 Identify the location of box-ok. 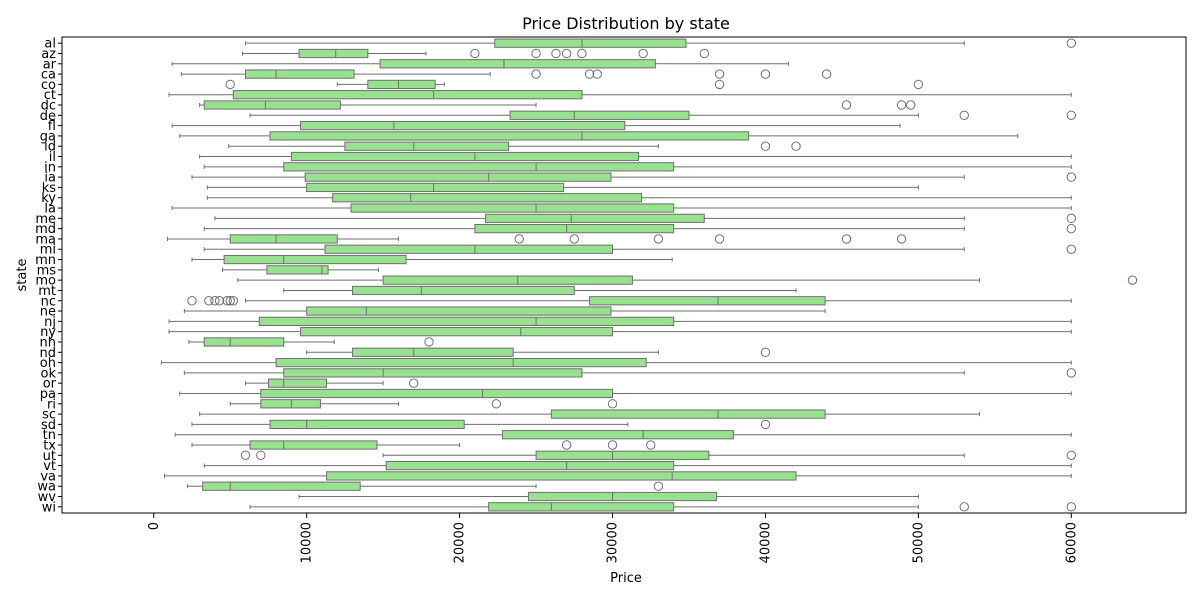
(630, 373).